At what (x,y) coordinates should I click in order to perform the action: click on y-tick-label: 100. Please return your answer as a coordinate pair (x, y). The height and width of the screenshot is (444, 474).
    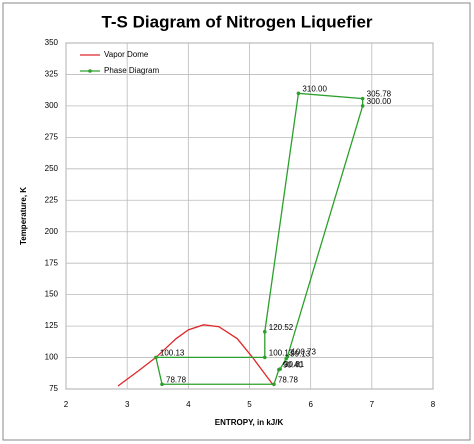
    Looking at the image, I should click on (52, 357).